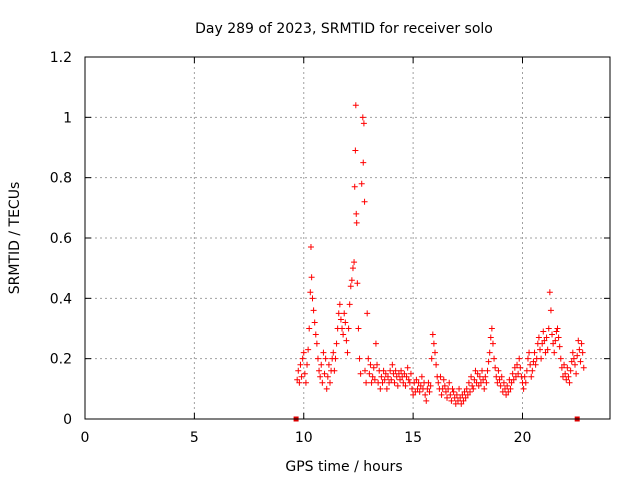 Image resolution: width=640 pixels, height=480 pixels. I want to click on x-axis-title: GPS time / hours, so click(343, 467).